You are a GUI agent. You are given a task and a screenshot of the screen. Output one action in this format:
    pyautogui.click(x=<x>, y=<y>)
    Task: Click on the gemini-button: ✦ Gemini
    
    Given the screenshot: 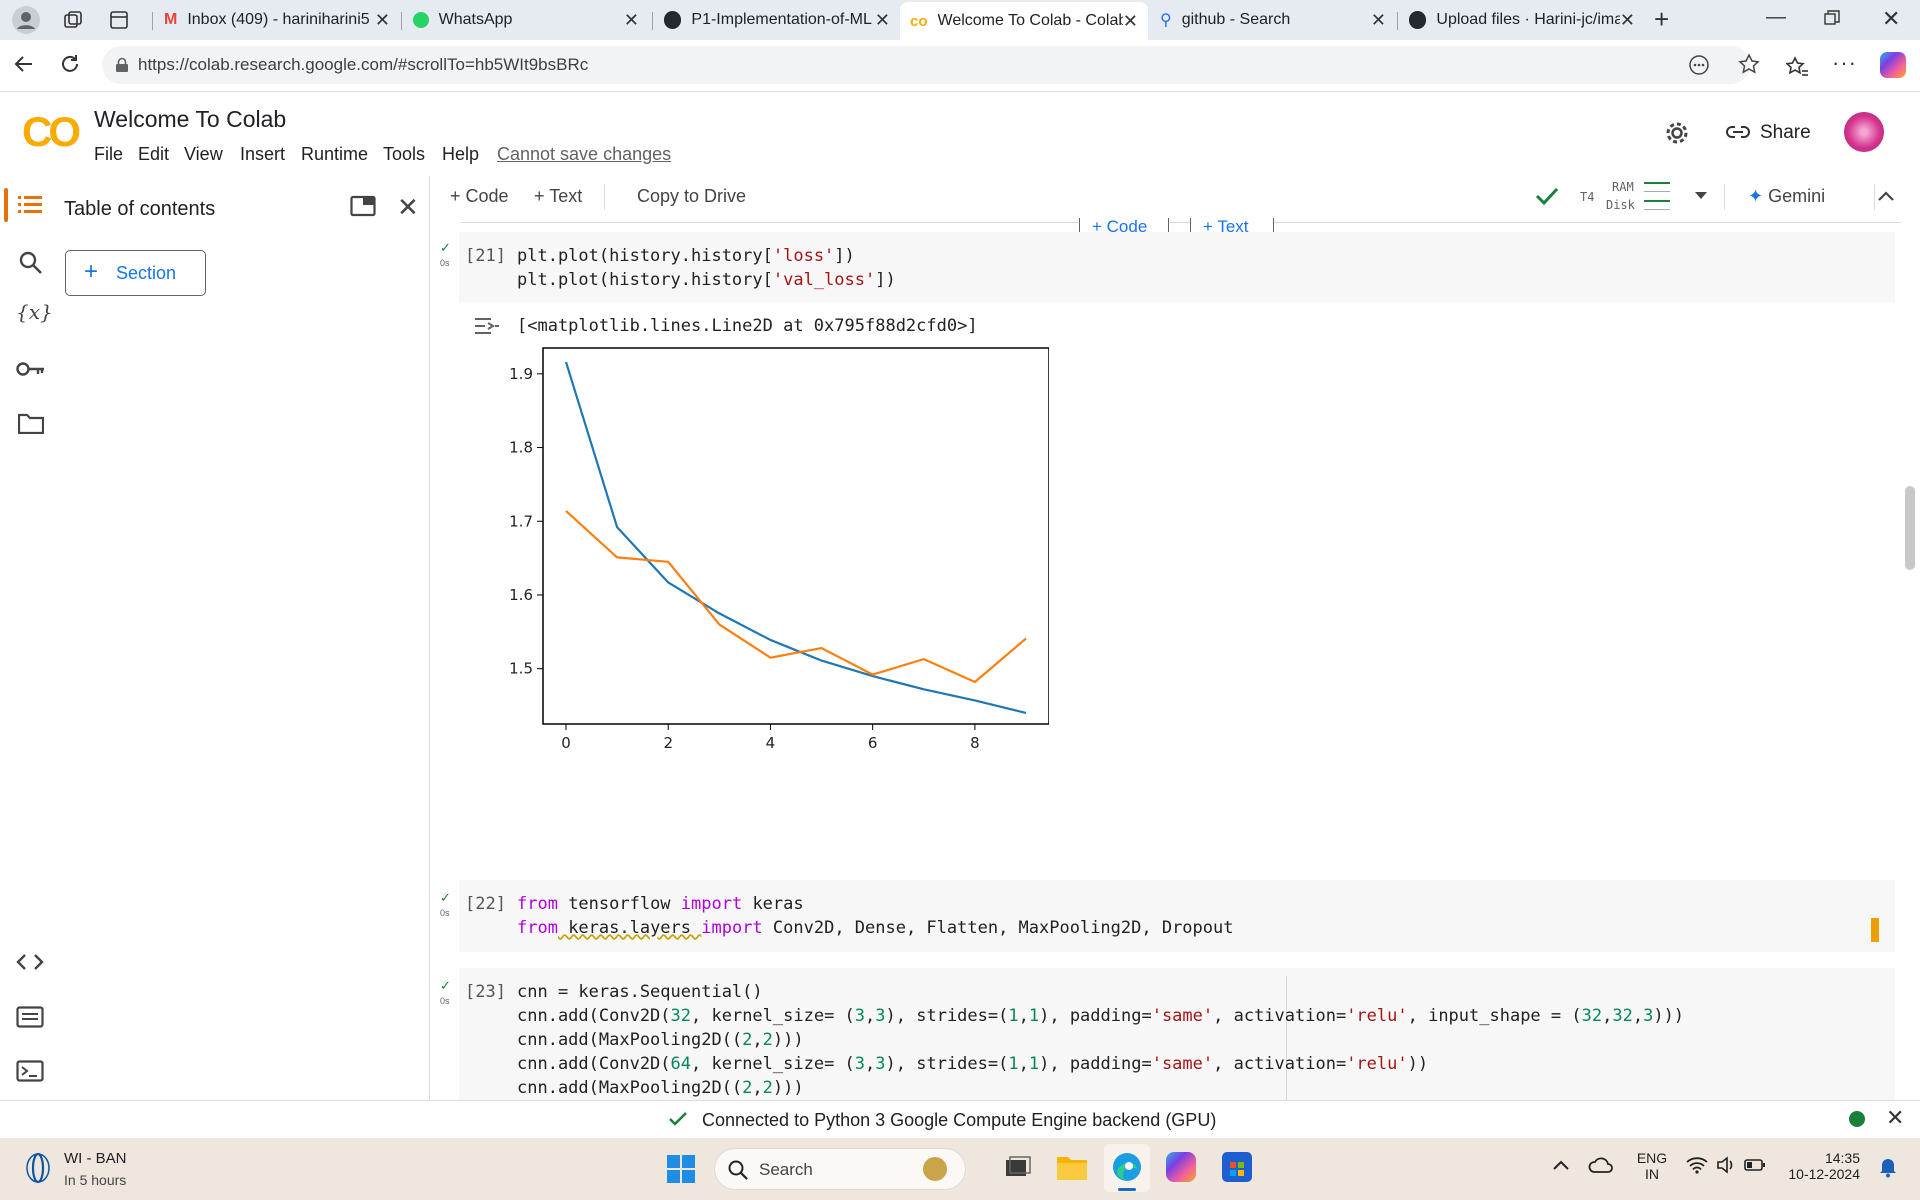 What is the action you would take?
    pyautogui.click(x=1786, y=196)
    